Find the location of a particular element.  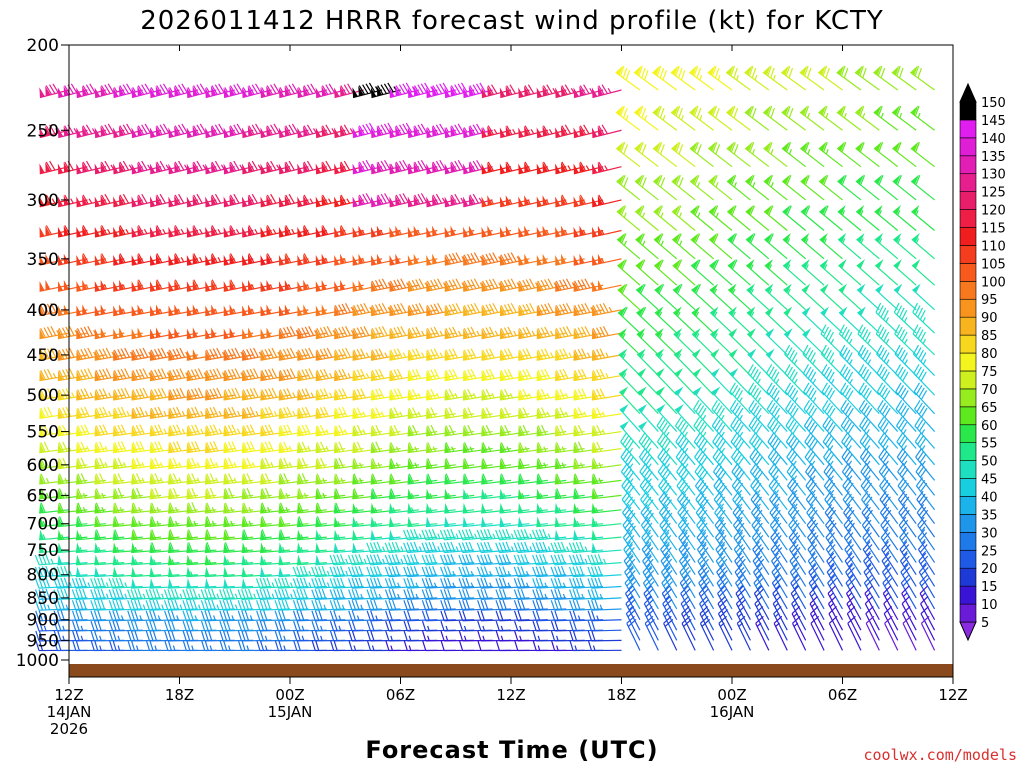

colorbar-tick-label: 120 is located at coordinates (993, 211).